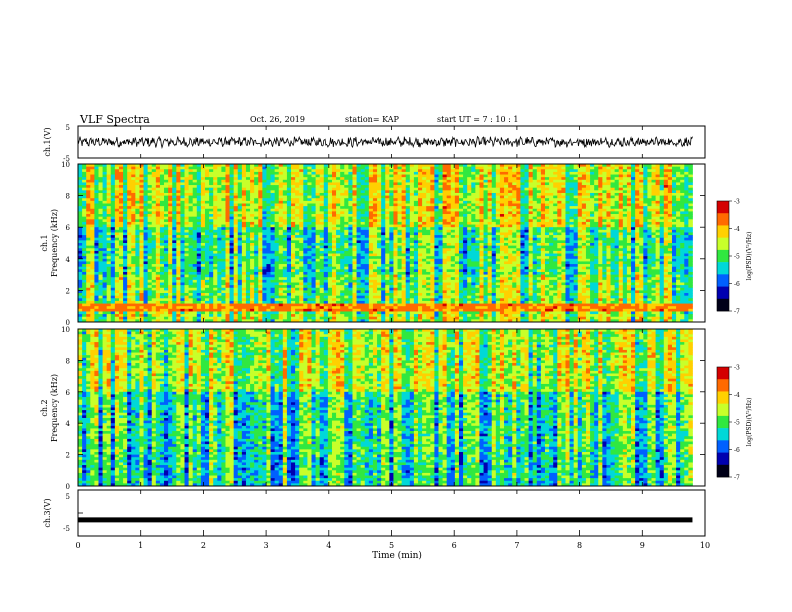  Describe the element at coordinates (477, 119) in the screenshot. I see `start-time-label: start UT = 7 : 10 : 1` at that location.